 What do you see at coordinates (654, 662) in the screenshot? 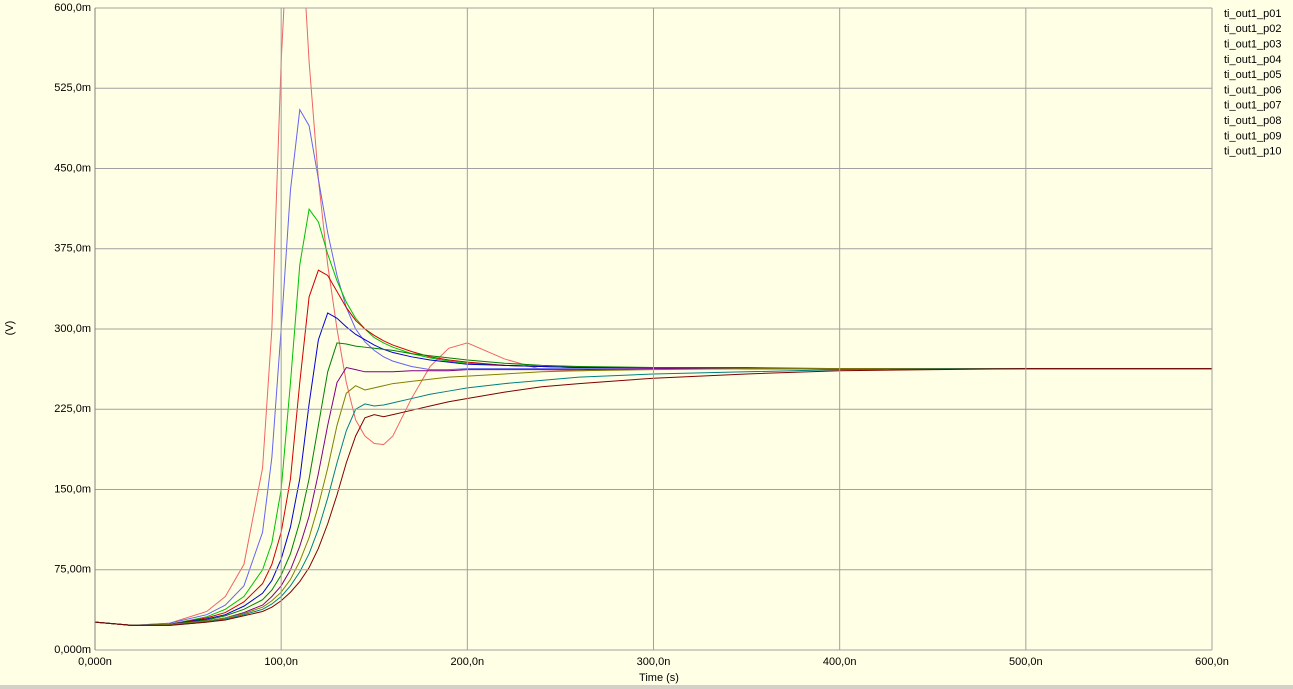
I see `x-tick-label: 300,0n` at bounding box center [654, 662].